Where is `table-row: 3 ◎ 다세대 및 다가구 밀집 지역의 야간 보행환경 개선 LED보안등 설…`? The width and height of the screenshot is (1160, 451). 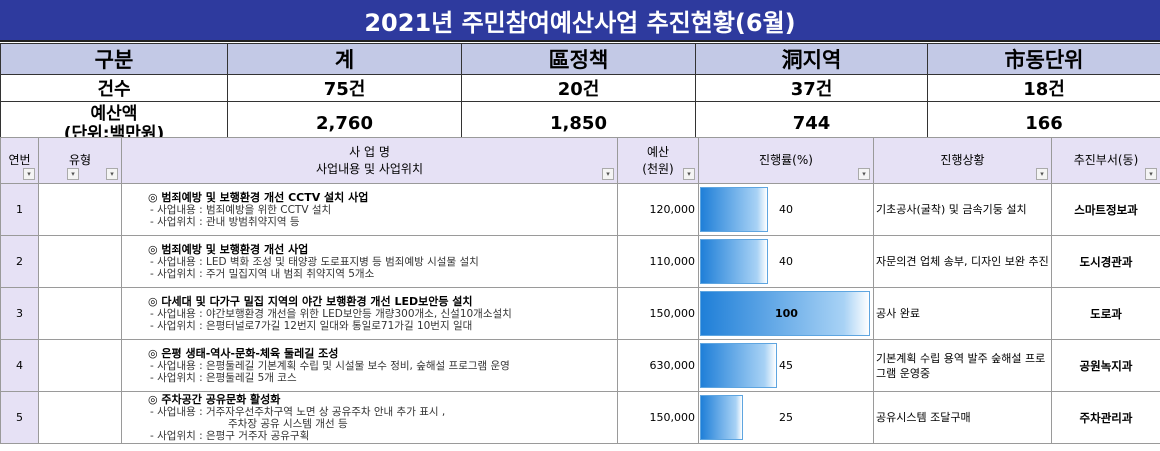
table-row: 3 ◎ 다세대 및 다가구 밀집 지역의 야간 보행환경 개선 LED보안등 설… is located at coordinates (580, 313).